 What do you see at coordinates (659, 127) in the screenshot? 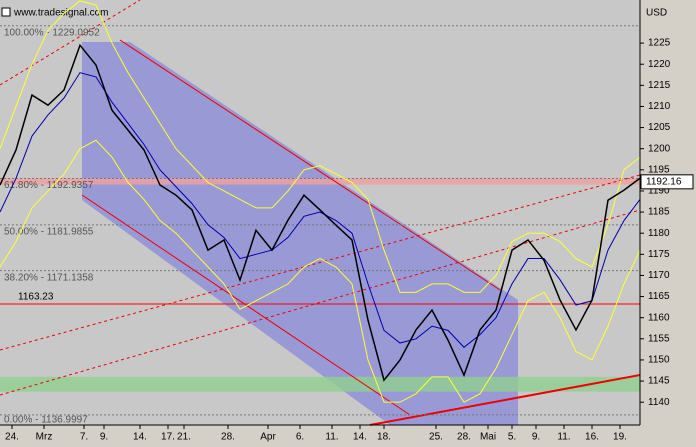
I see `y-tick-label: 1205` at bounding box center [659, 127].